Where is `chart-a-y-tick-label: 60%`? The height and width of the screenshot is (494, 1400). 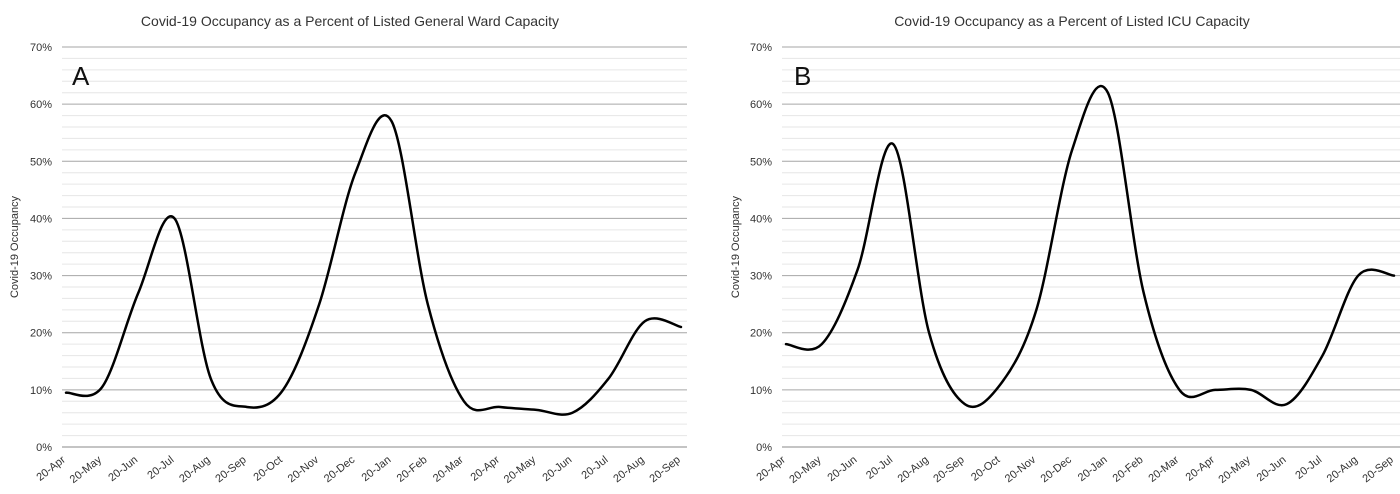 chart-a-y-tick-label: 60% is located at coordinates (41, 105).